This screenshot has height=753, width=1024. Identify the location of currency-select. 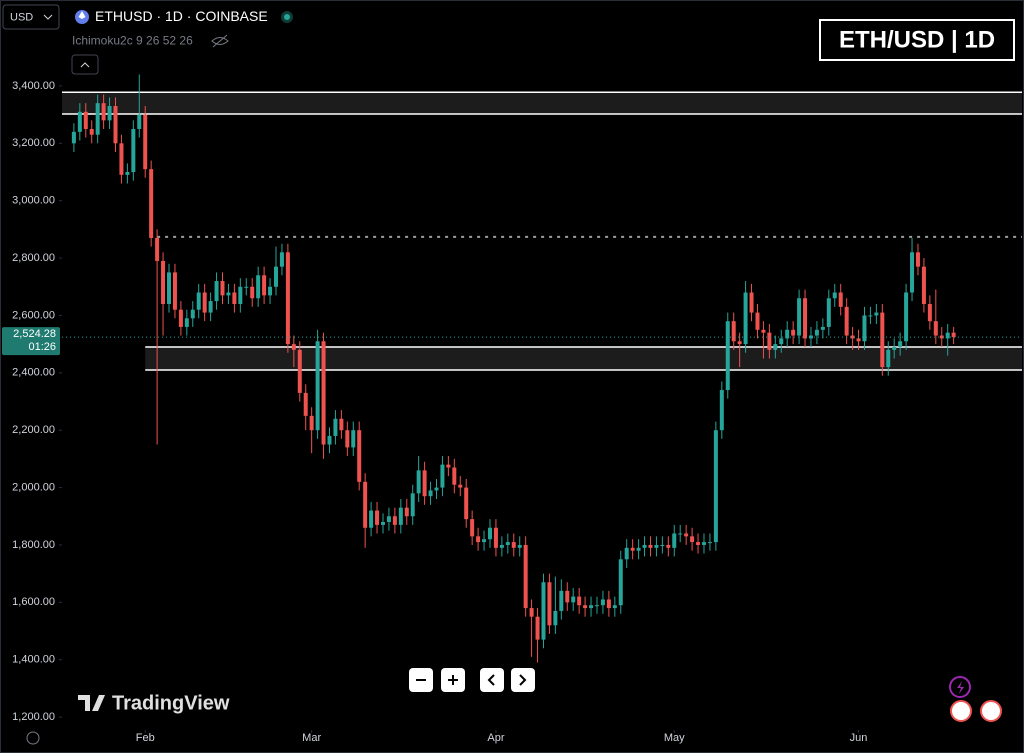
(31, 17).